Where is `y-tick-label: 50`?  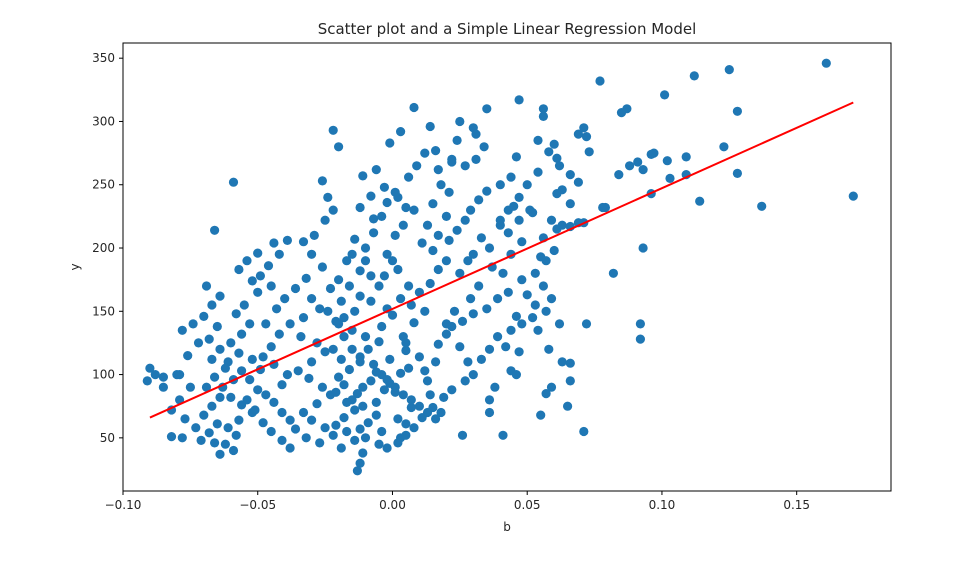
y-tick-label: 50 is located at coordinates (107, 438).